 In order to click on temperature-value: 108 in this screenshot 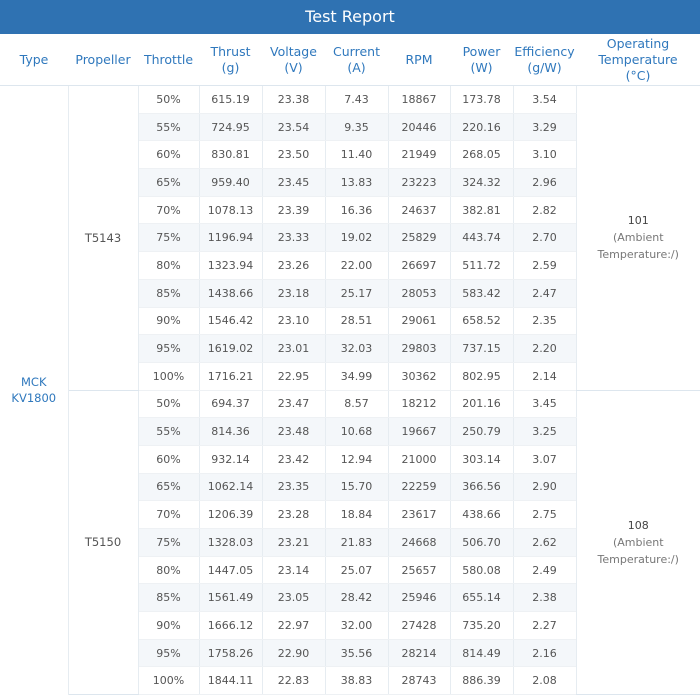, I will do `click(638, 525)`.